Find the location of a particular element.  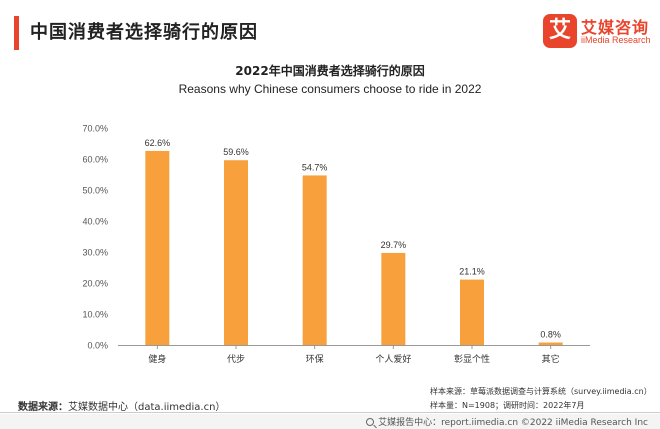

x-tick-label: 彰显个性 is located at coordinates (472, 359).